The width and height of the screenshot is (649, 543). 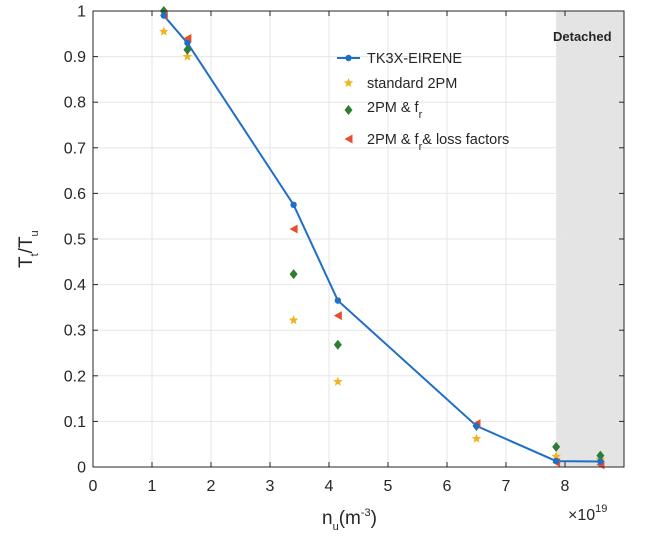 What do you see at coordinates (28, 249) in the screenshot?
I see `y-axis-label: Tt/Tu` at bounding box center [28, 249].